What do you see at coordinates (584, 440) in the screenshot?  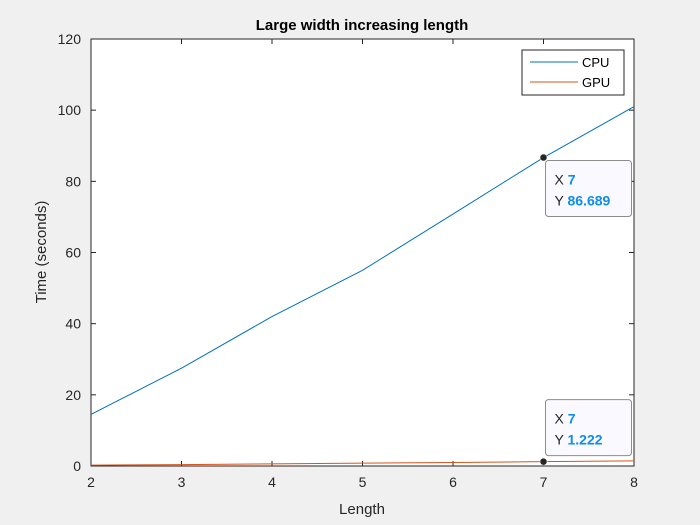 I see `datatip-y-value: 1.222` at bounding box center [584, 440].